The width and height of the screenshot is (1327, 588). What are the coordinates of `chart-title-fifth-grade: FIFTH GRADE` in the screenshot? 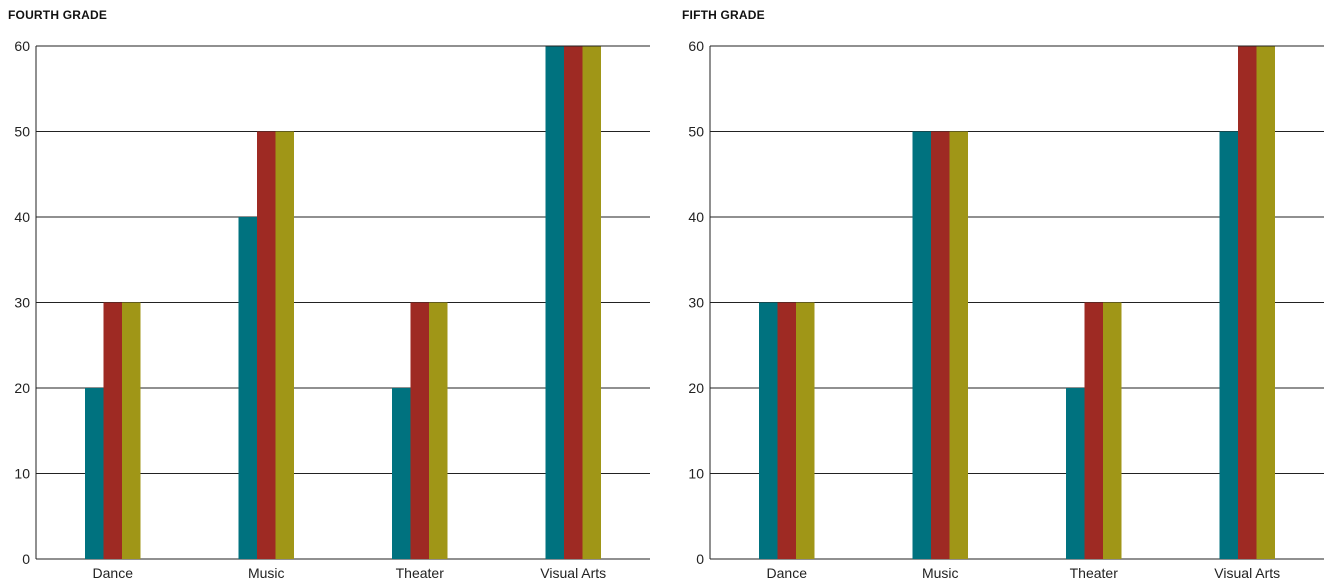 It's located at (723, 15).